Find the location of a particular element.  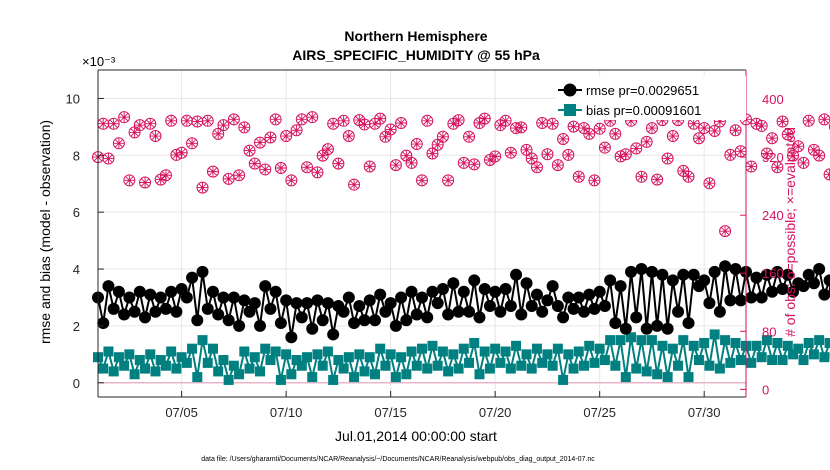

x-tick-label: 07/25 is located at coordinates (599, 412).